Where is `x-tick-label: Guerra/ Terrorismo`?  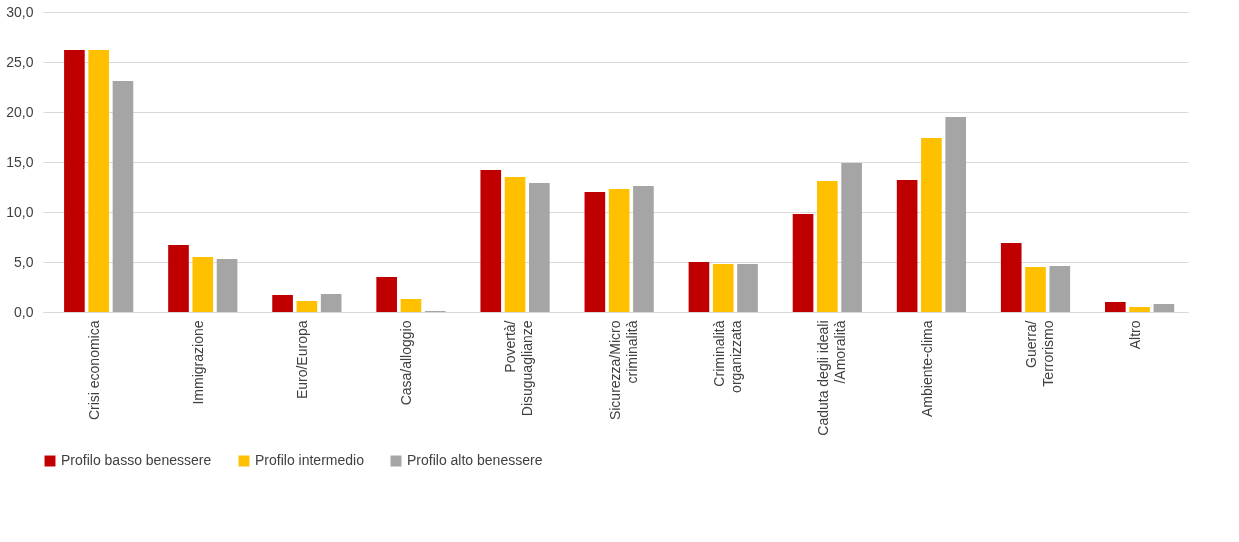 x-tick-label: Guerra/ Terrorismo is located at coordinates (1039, 353).